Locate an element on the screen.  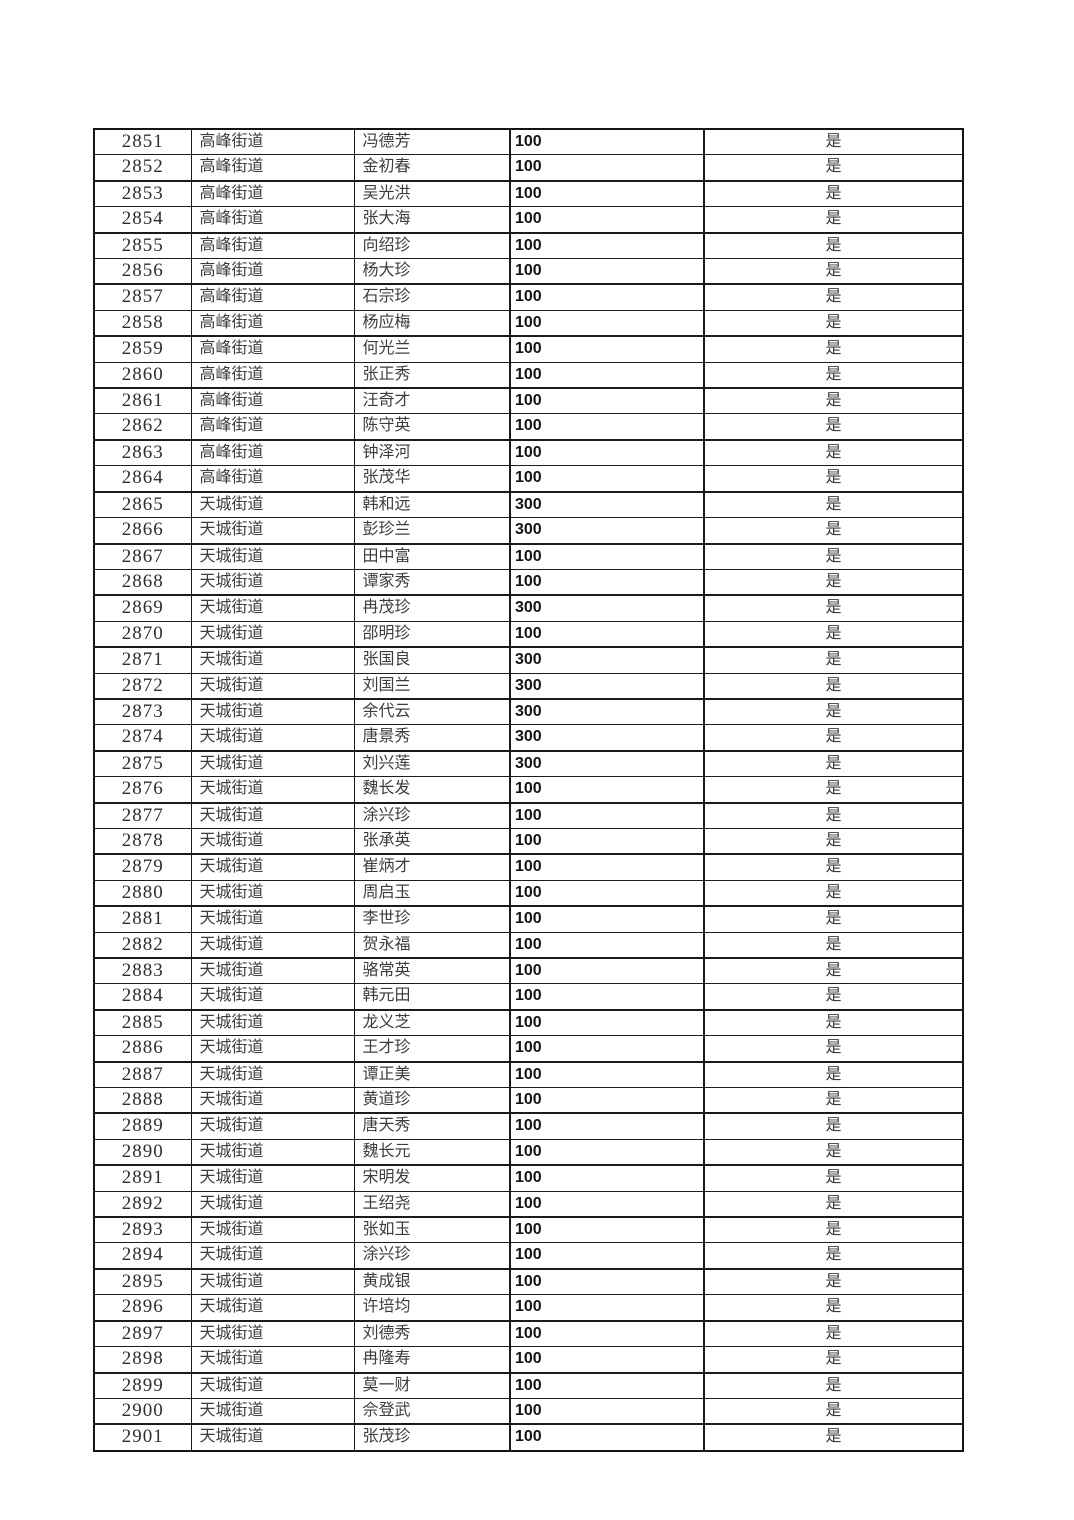
cell-serial: 2854 is located at coordinates (142, 220).